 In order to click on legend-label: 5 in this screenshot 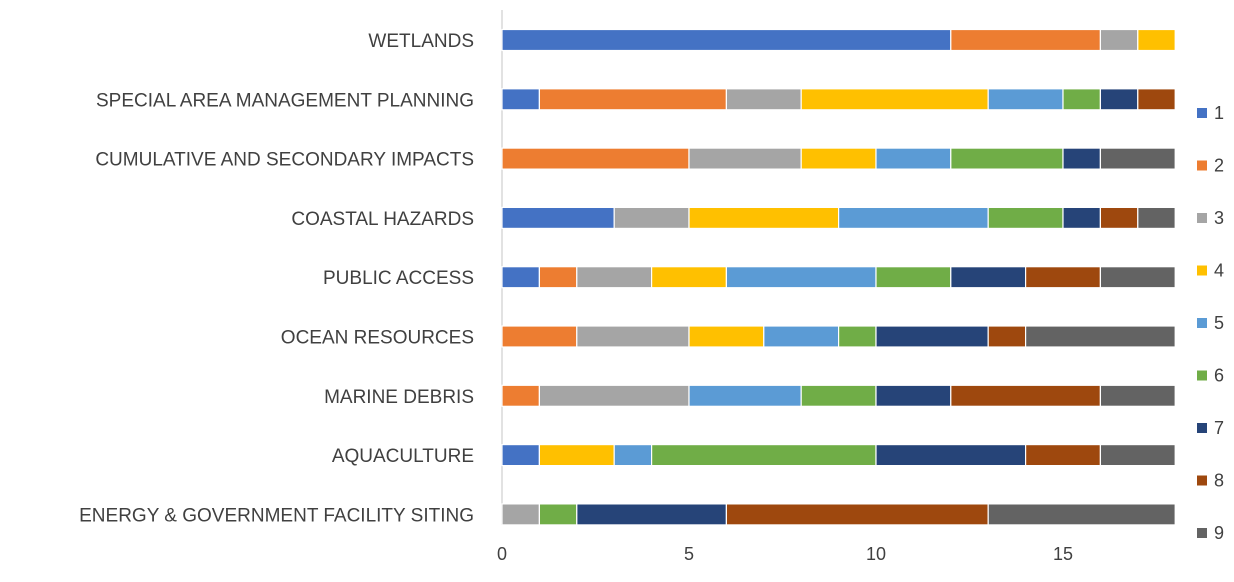, I will do `click(1219, 323)`.